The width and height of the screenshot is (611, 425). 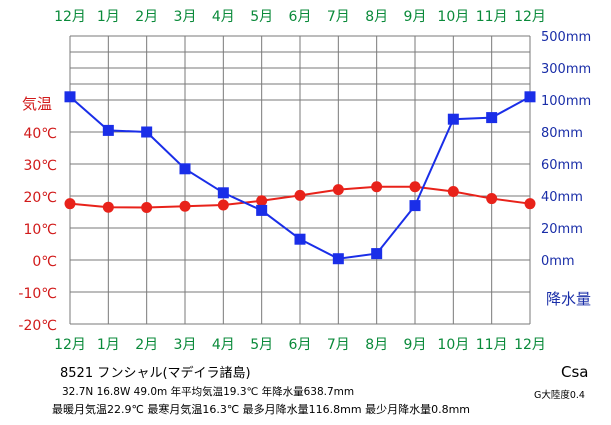 What do you see at coordinates (568, 299) in the screenshot?
I see `precipitation-axis-title: 降水量` at bounding box center [568, 299].